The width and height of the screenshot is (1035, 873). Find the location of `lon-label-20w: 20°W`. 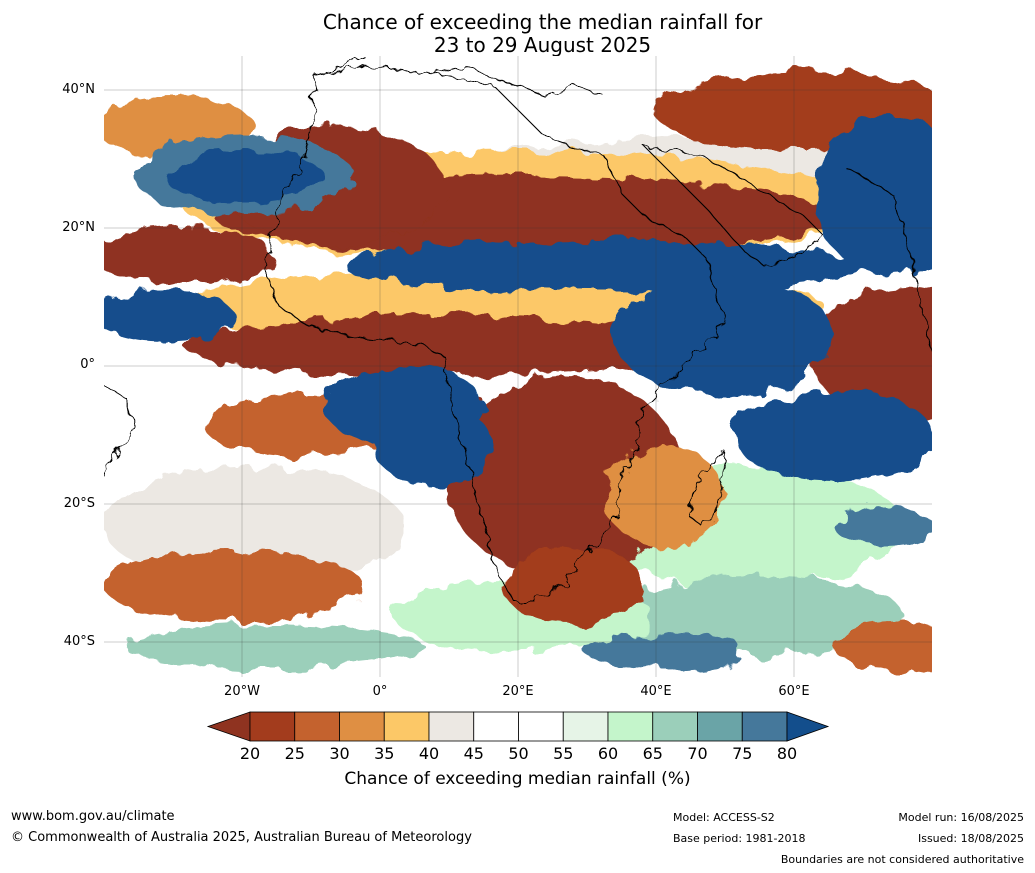

lon-label-20w: 20°W is located at coordinates (242, 691).